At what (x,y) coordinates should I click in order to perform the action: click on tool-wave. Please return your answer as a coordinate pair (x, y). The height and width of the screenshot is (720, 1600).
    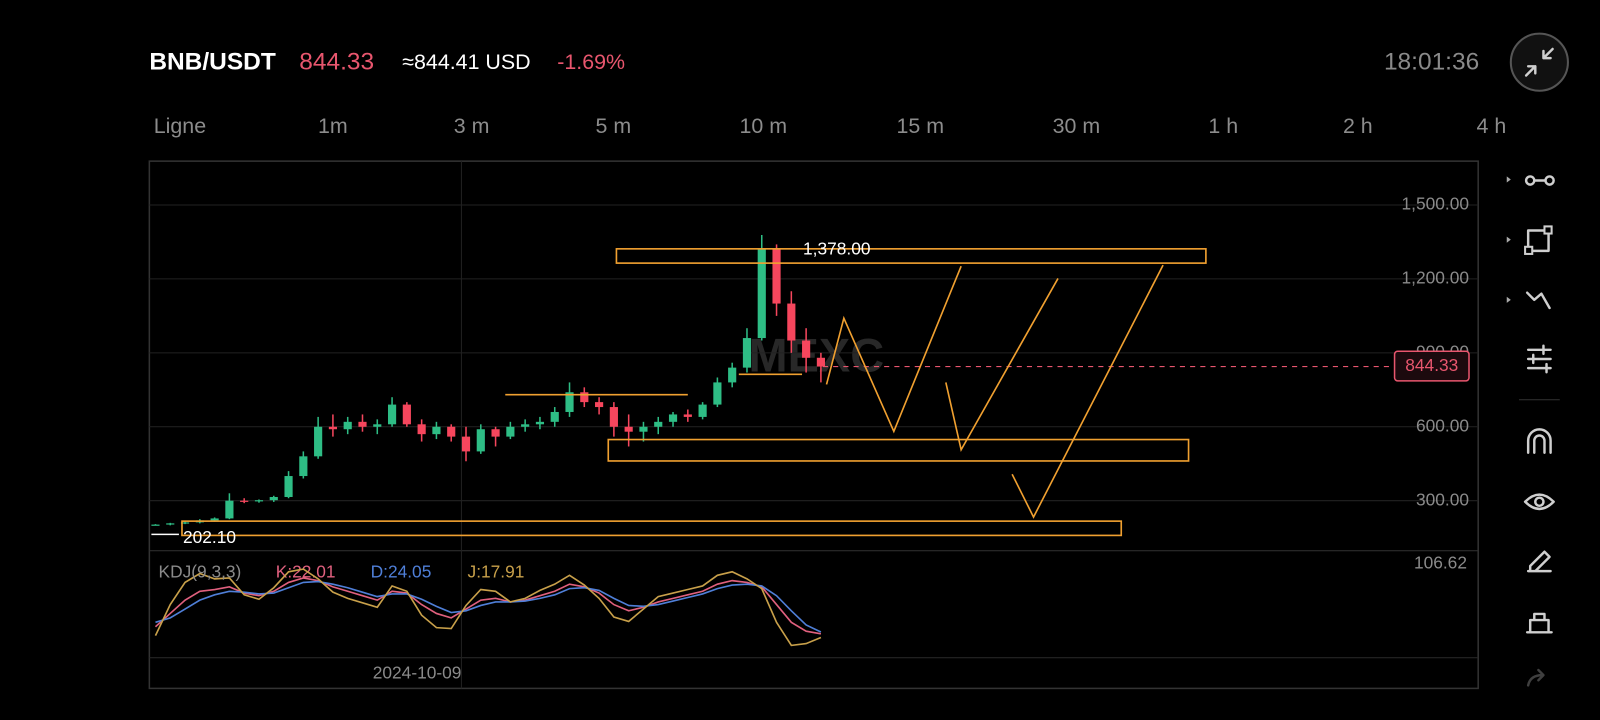
    Looking at the image, I should click on (1528, 300).